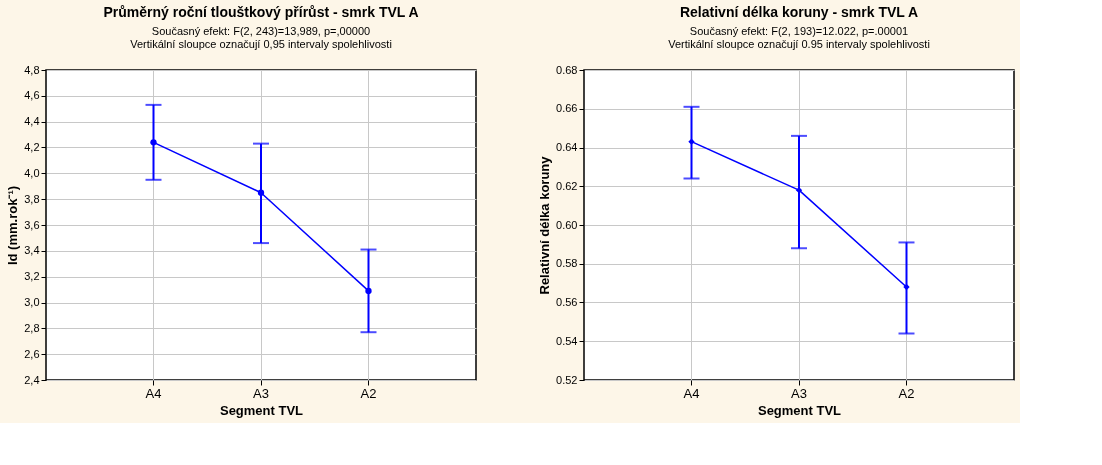 This screenshot has width=1102, height=465. What do you see at coordinates (261, 44) in the screenshot?
I see `text: Vertikální sloupce označují 0,95 intervaly spolehlivosti` at bounding box center [261, 44].